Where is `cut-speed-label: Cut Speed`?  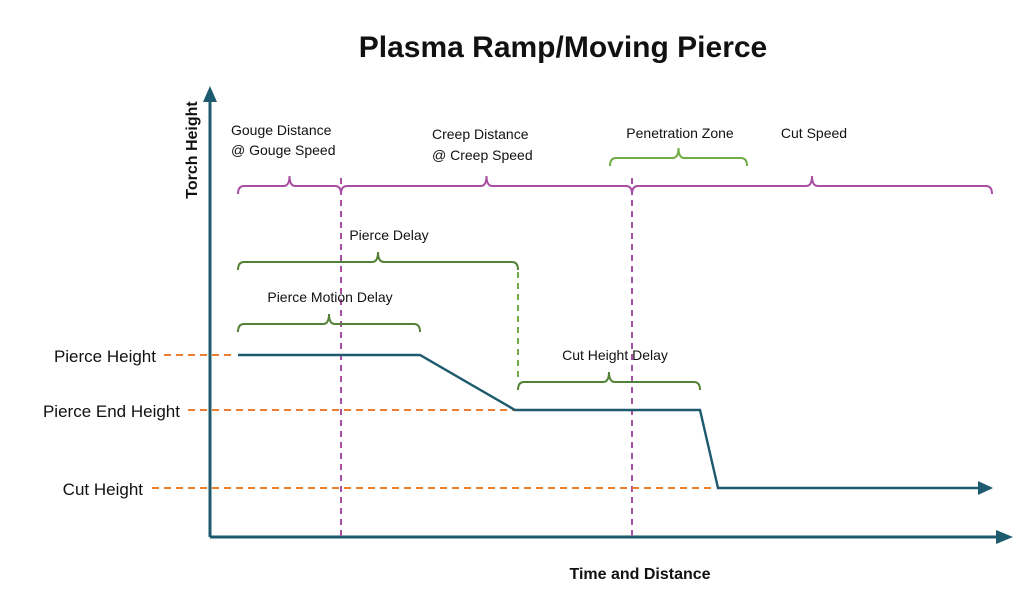 cut-speed-label: Cut Speed is located at coordinates (814, 133).